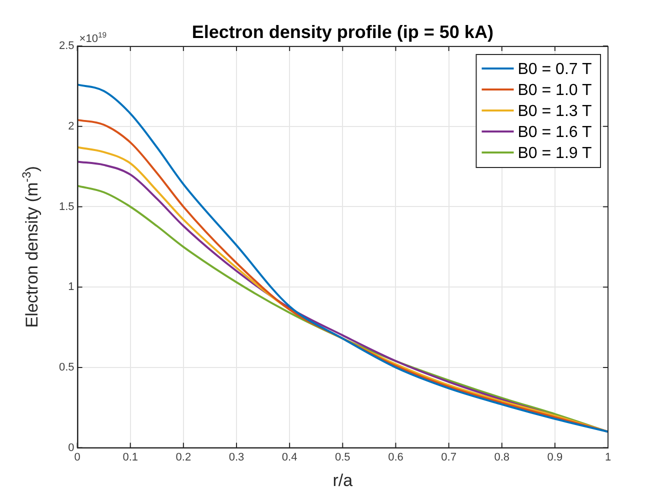 The width and height of the screenshot is (652, 501). I want to click on x-tick-label: 0.5, so click(342, 457).